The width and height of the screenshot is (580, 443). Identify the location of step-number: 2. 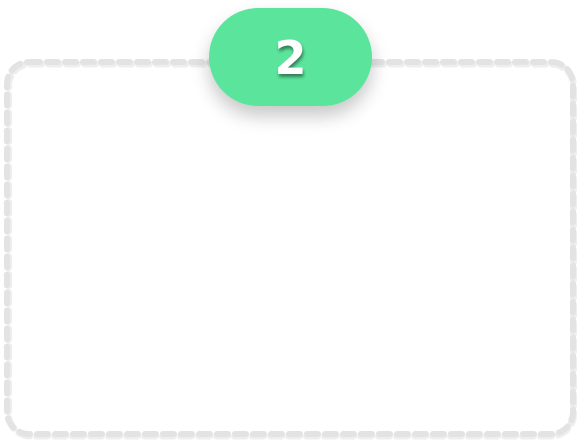
(290, 58).